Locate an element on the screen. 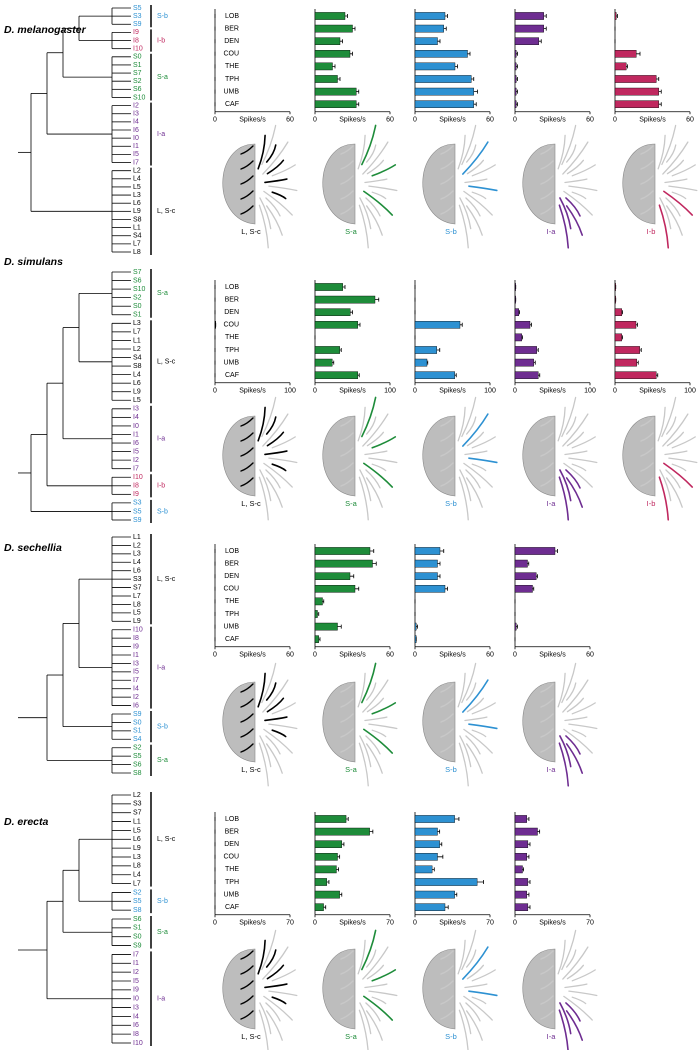 The image size is (700, 1050). x-tick-label: 60 is located at coordinates (390, 120).